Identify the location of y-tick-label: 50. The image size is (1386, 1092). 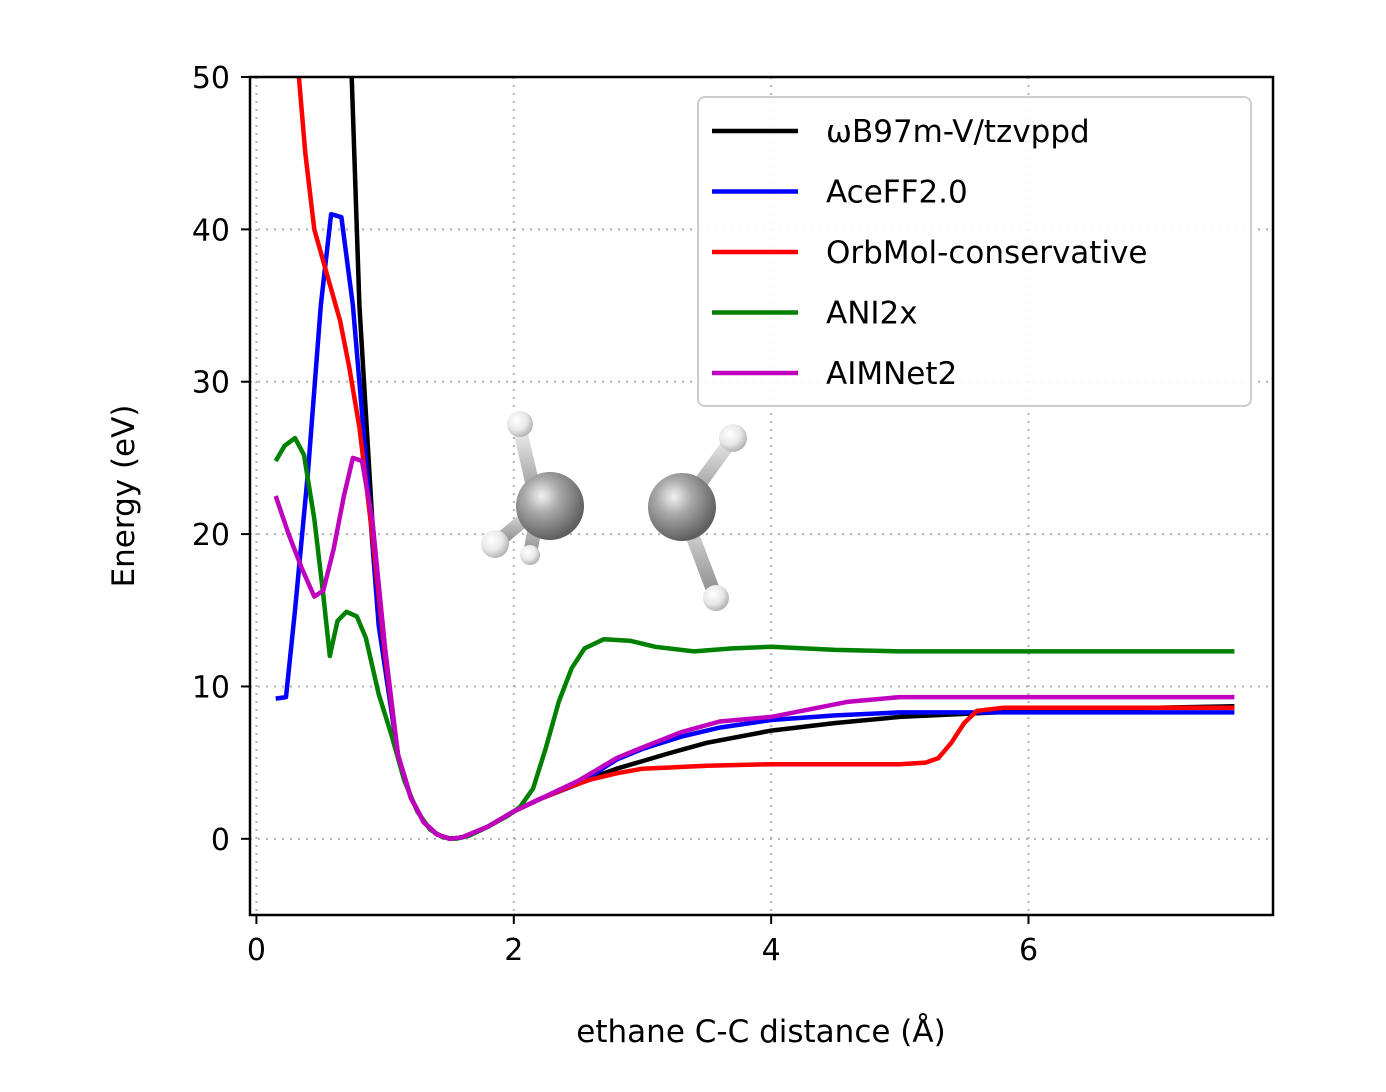
(211, 78).